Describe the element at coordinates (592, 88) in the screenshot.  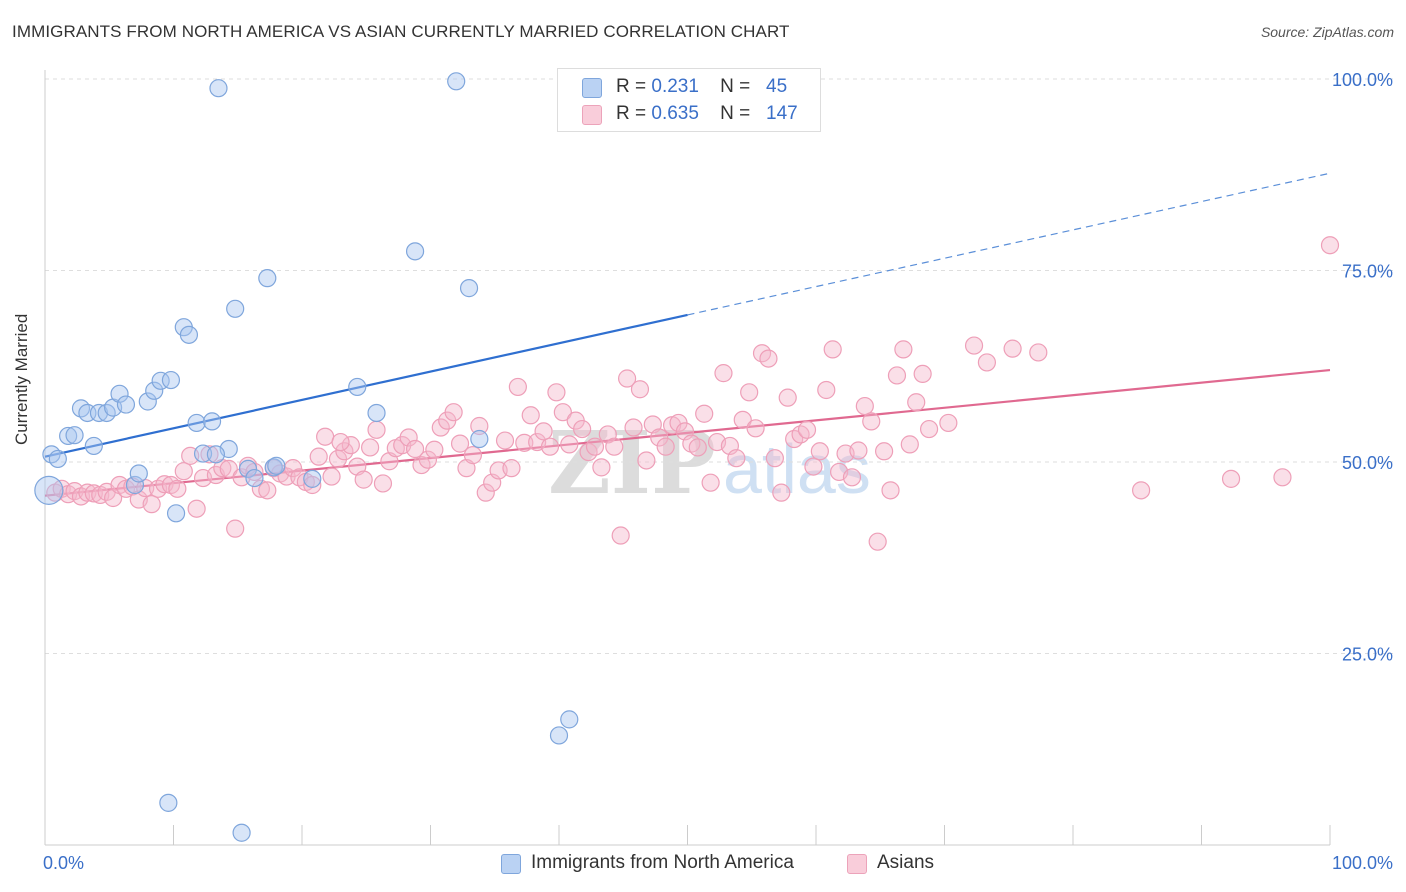
I see `legend-swatch-blue` at that location.